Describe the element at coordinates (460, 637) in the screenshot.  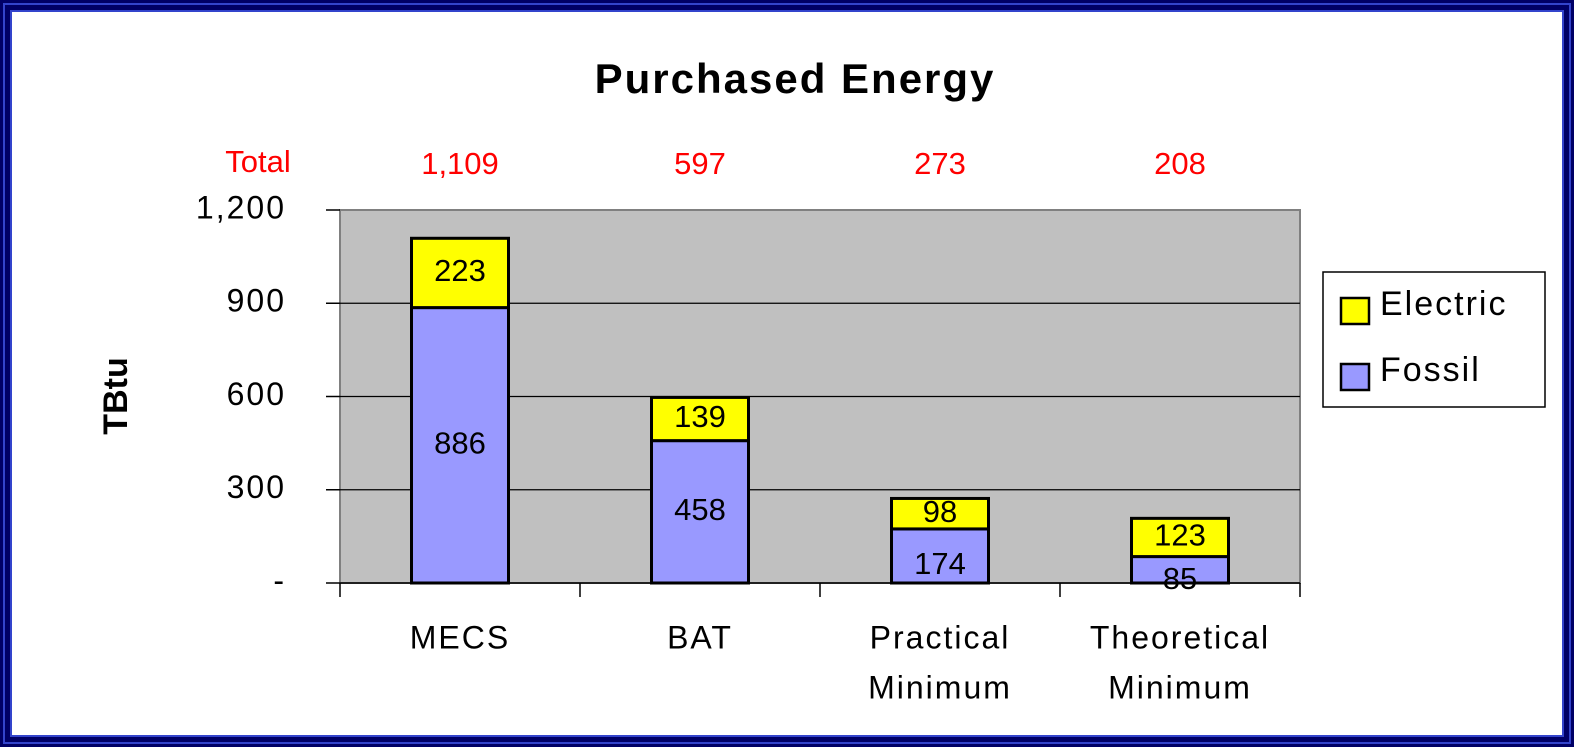
I see `x-tick-label: MECS` at that location.